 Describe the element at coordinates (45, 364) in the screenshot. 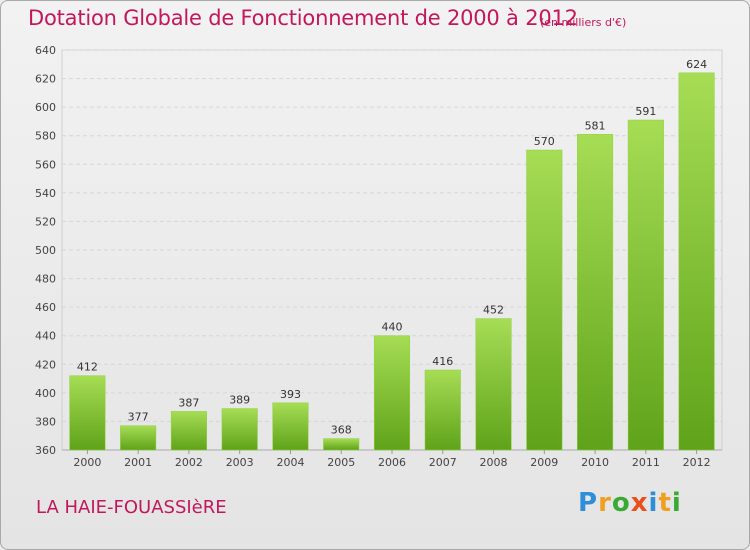

I see `y-tick-label: 420` at that location.